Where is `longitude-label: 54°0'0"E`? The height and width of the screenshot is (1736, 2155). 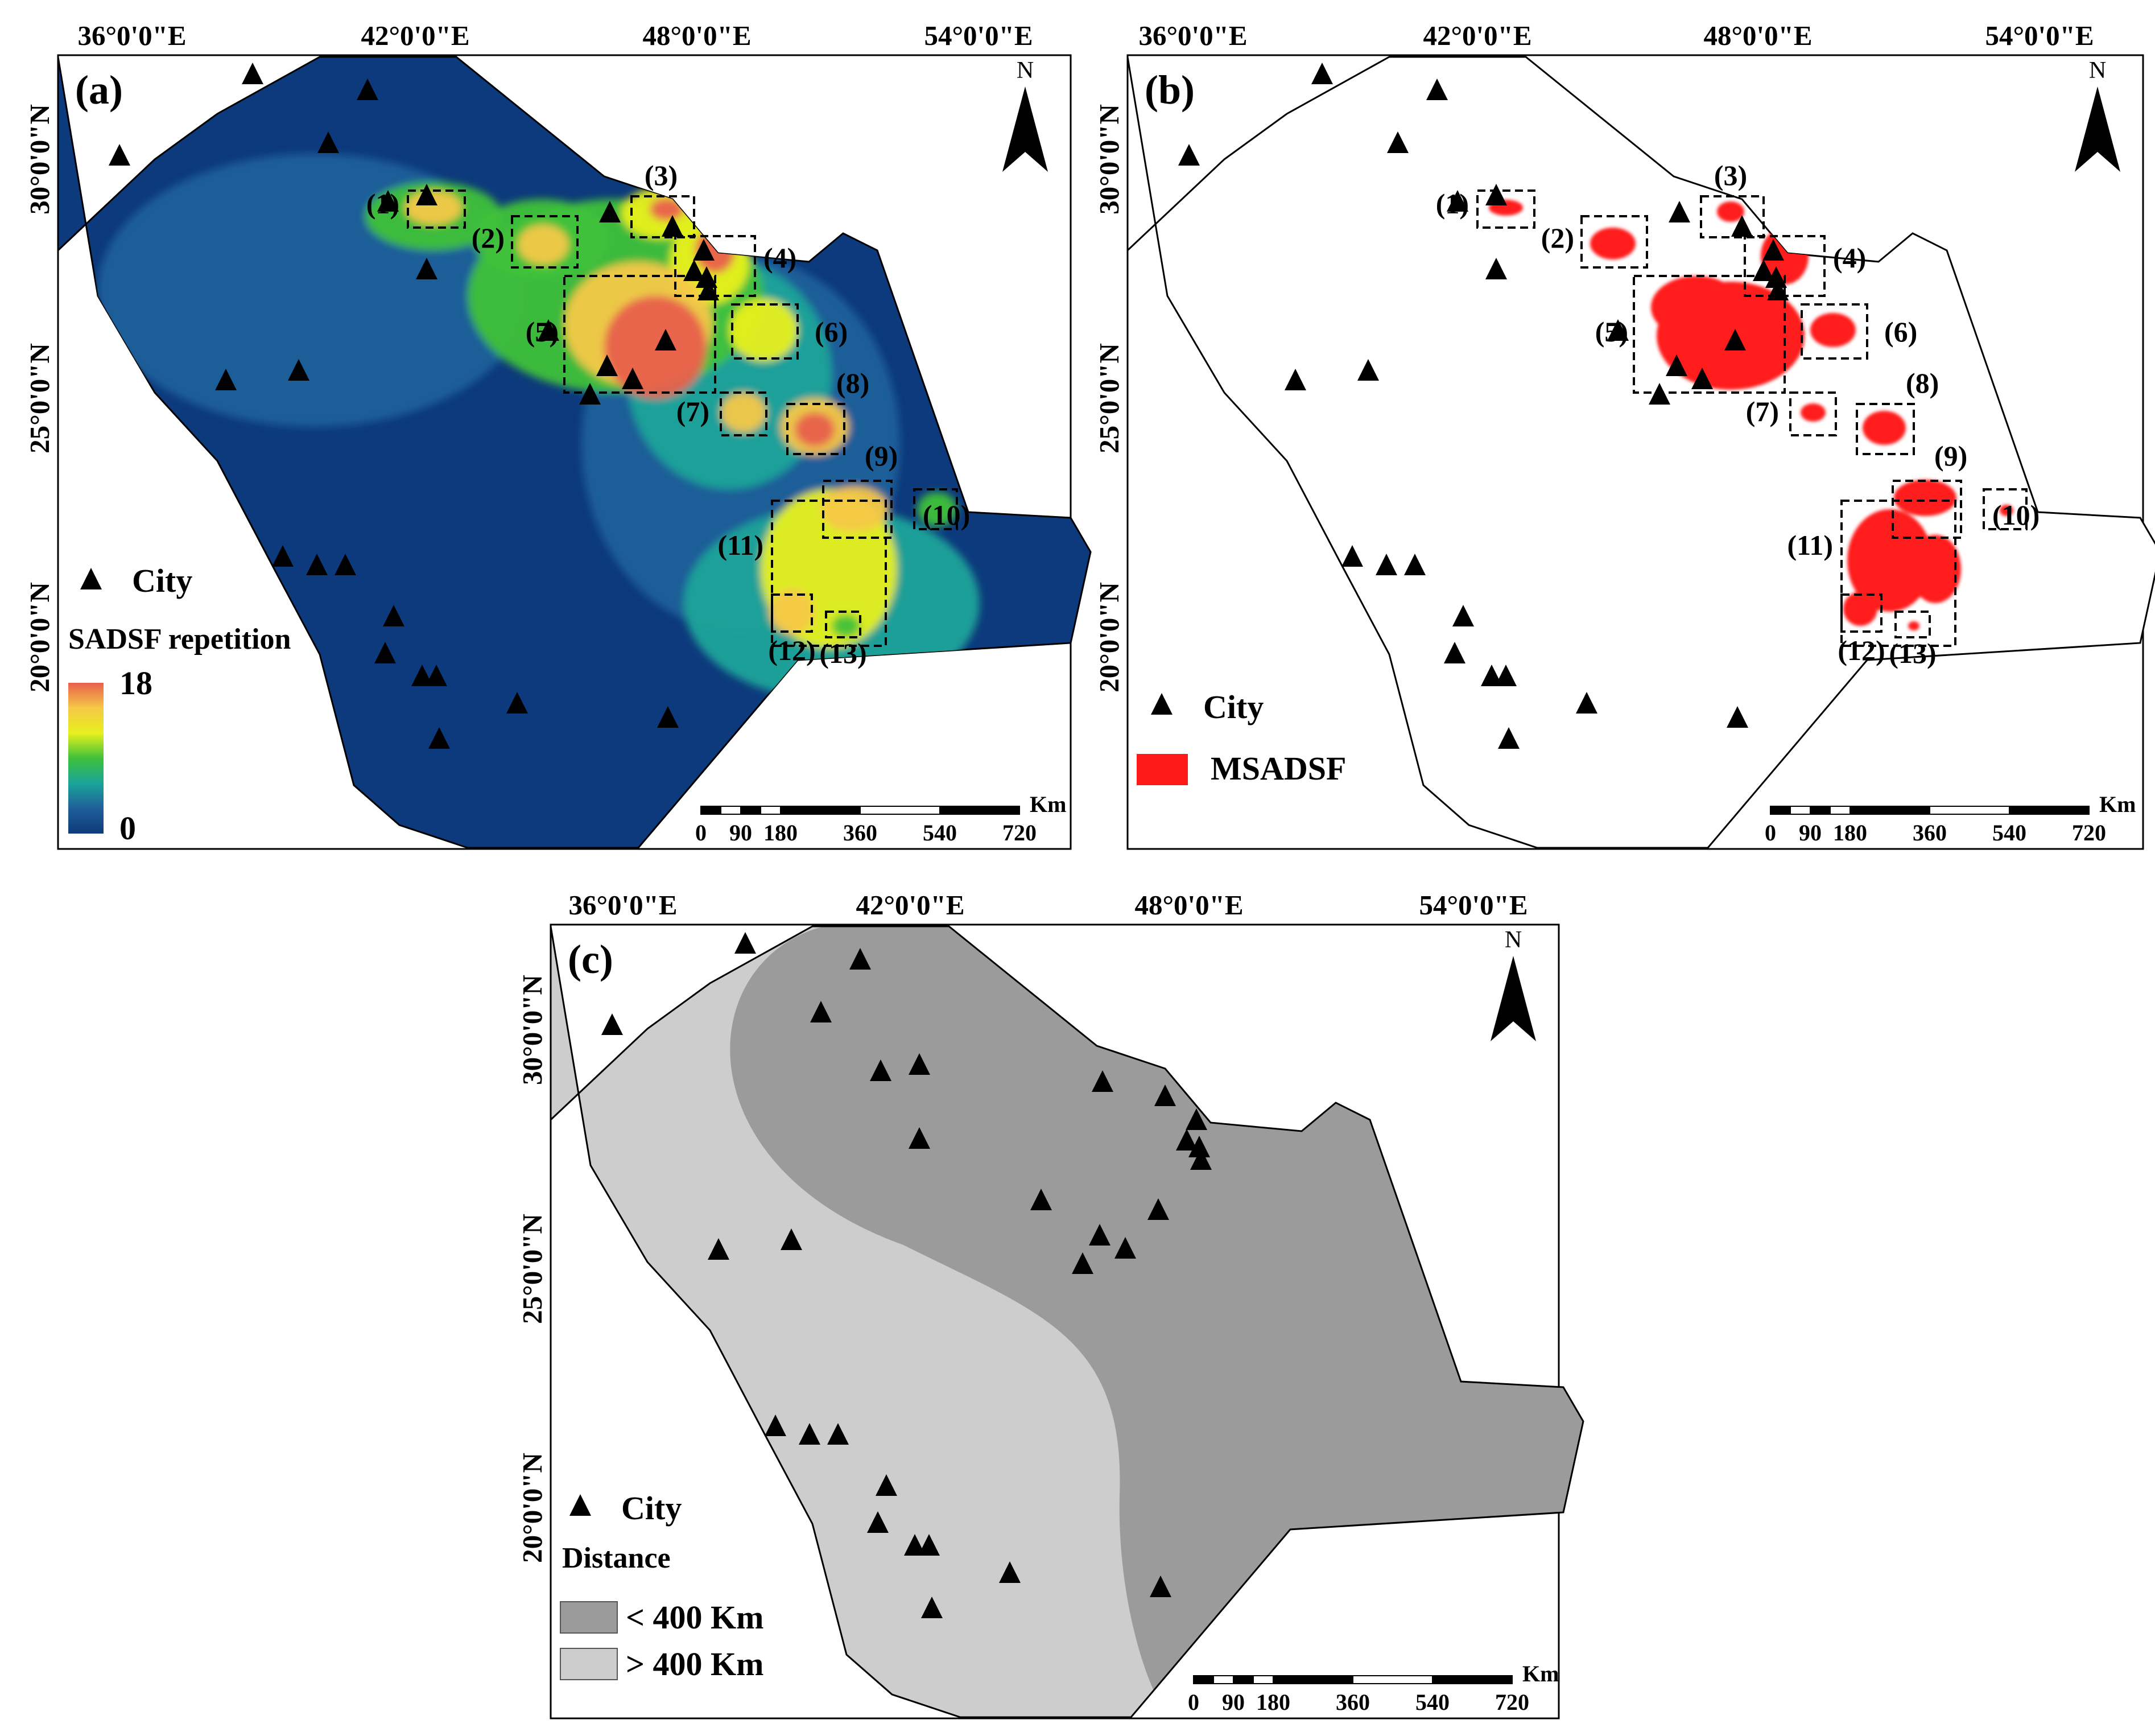 longitude-label: 54°0'0"E is located at coordinates (978, 35).